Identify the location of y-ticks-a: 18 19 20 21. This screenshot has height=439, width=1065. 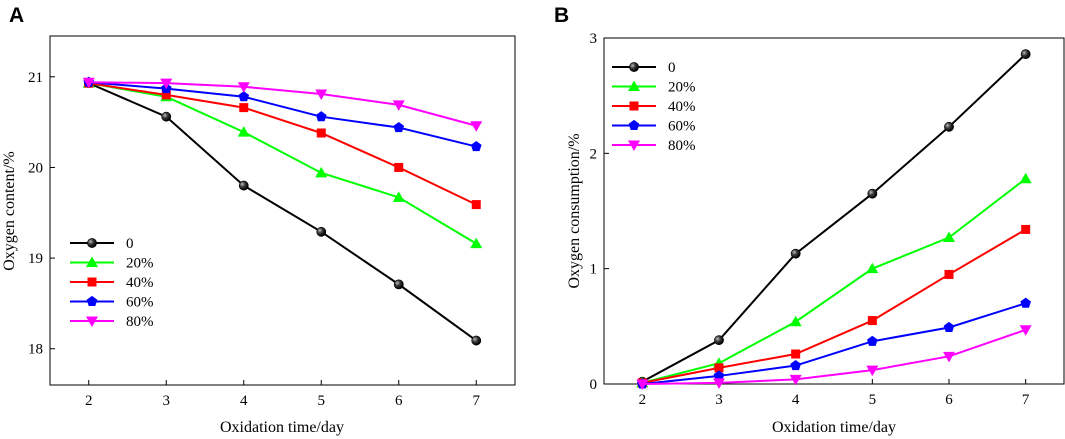
(41, 214).